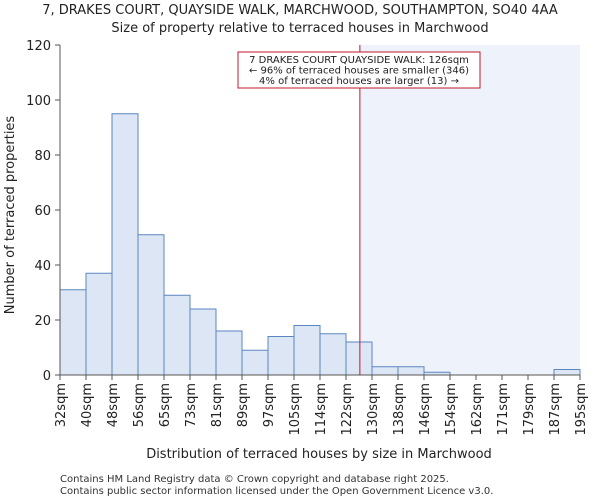 Image resolution: width=600 pixels, height=500 pixels. I want to click on annotation-line-3: 4% of terraced houses are larger (13) →, so click(359, 81).